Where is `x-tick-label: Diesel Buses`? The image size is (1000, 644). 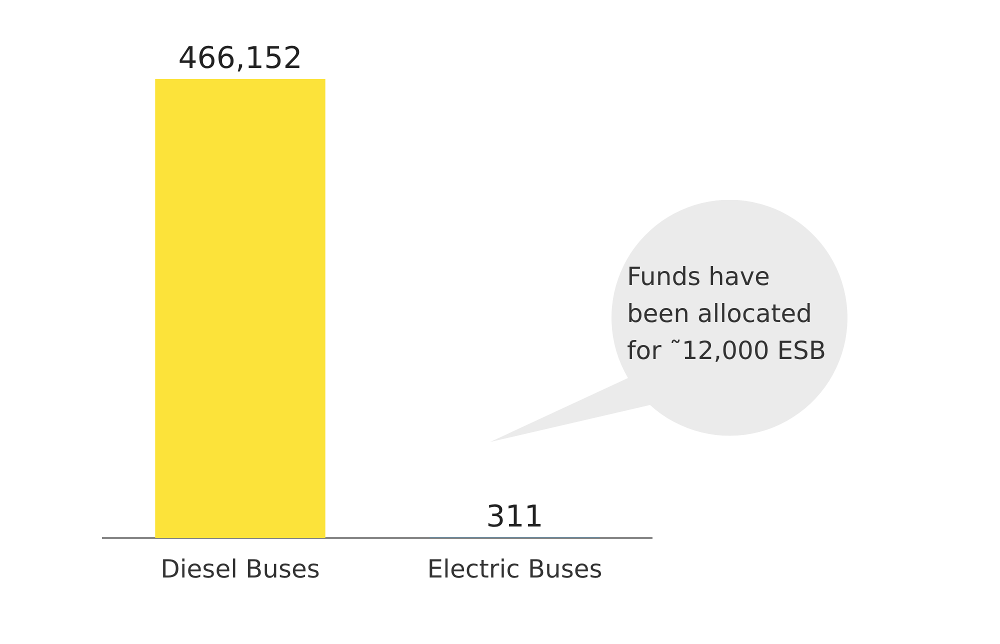 x-tick-label: Diesel Buses is located at coordinates (240, 569).